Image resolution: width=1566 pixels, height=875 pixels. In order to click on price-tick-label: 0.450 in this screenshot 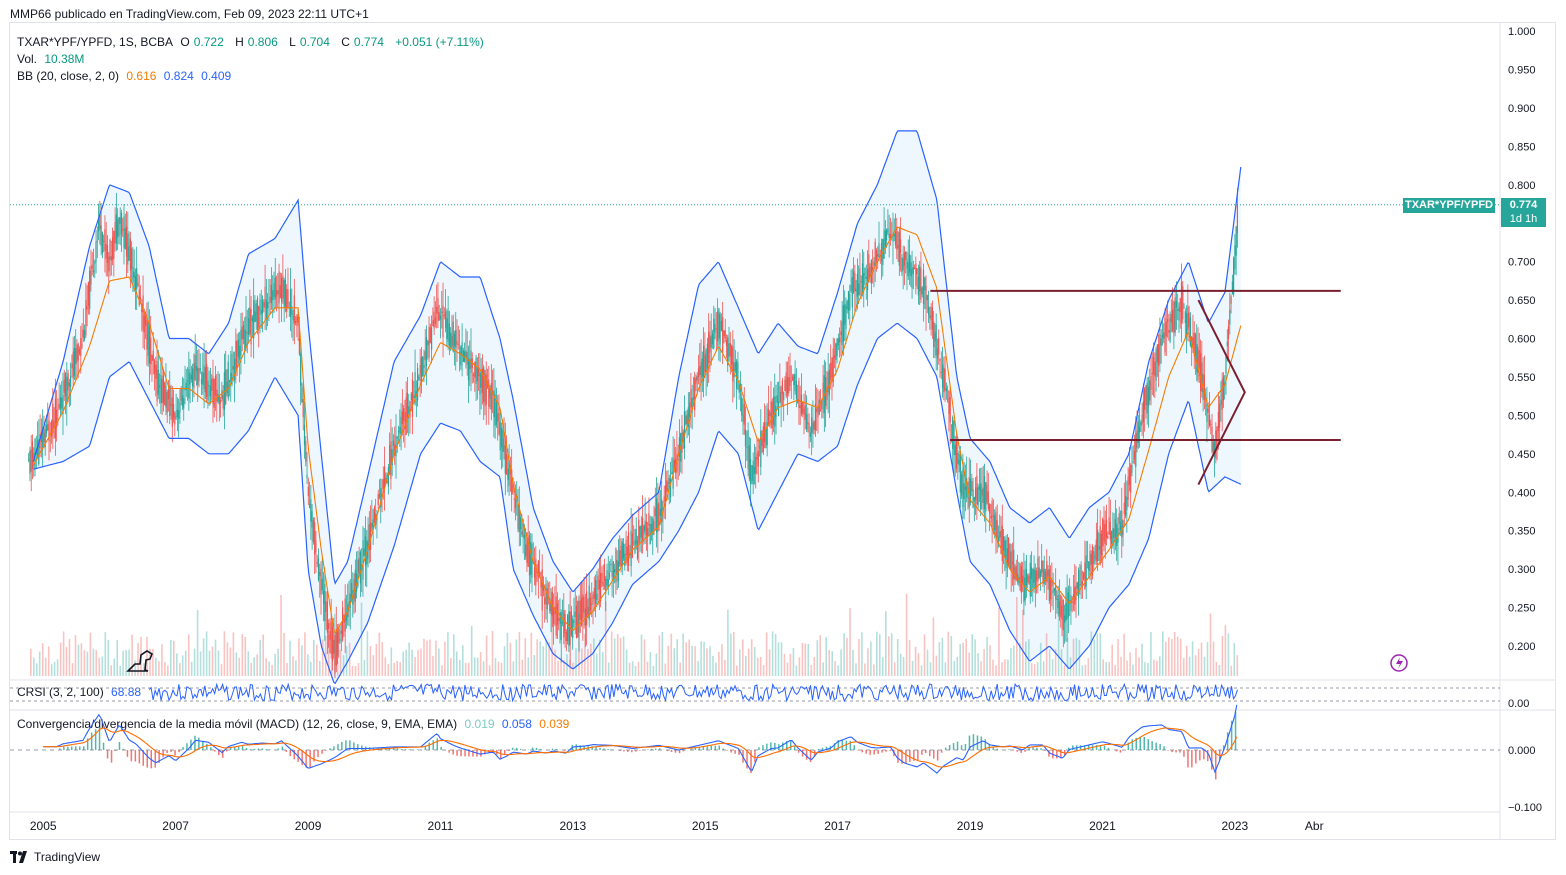, I will do `click(1522, 455)`.